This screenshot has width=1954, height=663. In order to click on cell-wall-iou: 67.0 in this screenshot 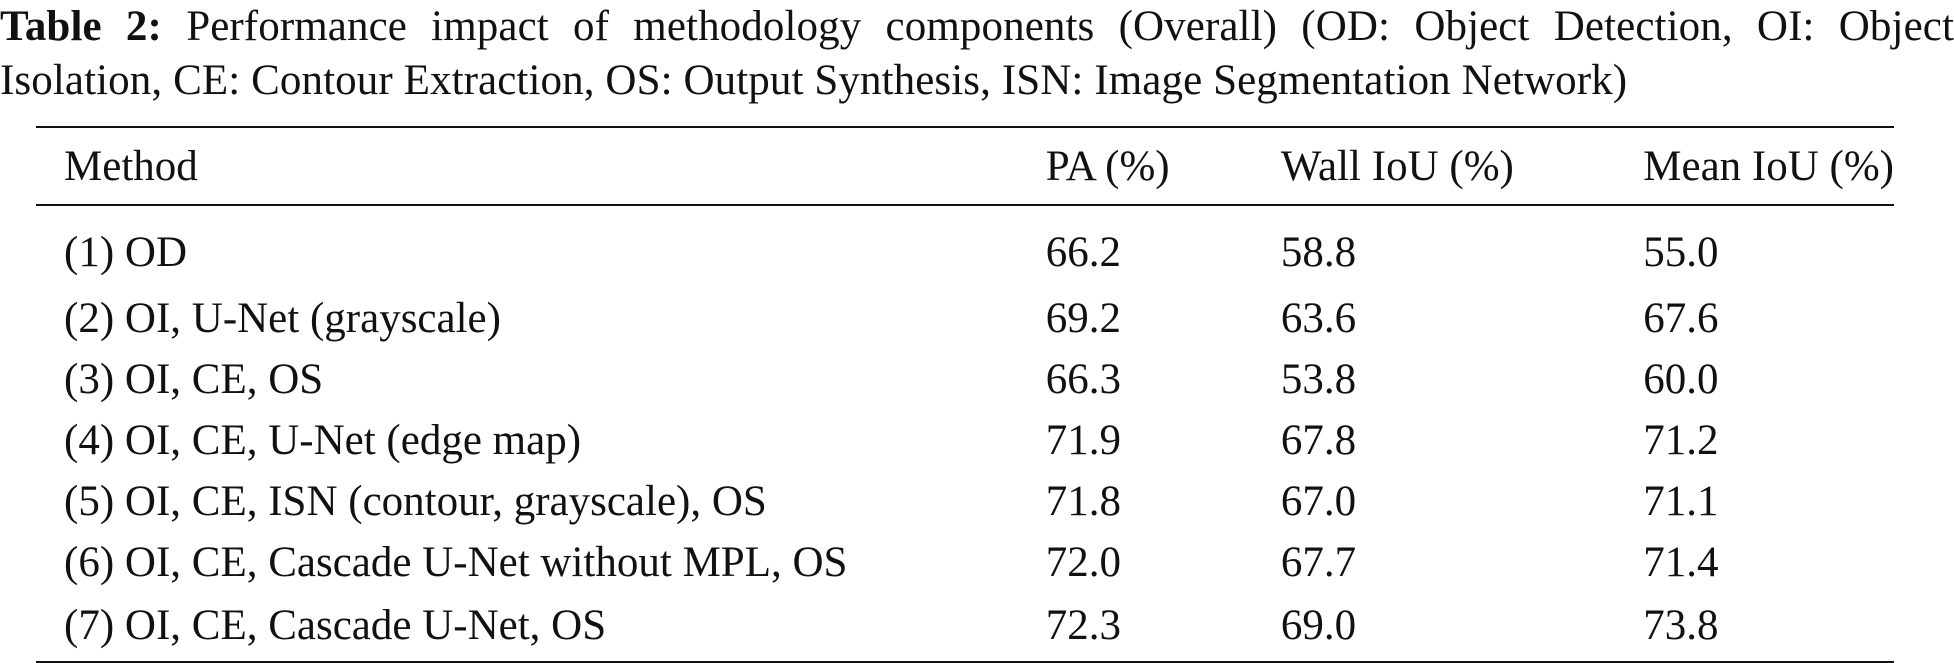, I will do `click(1318, 501)`.